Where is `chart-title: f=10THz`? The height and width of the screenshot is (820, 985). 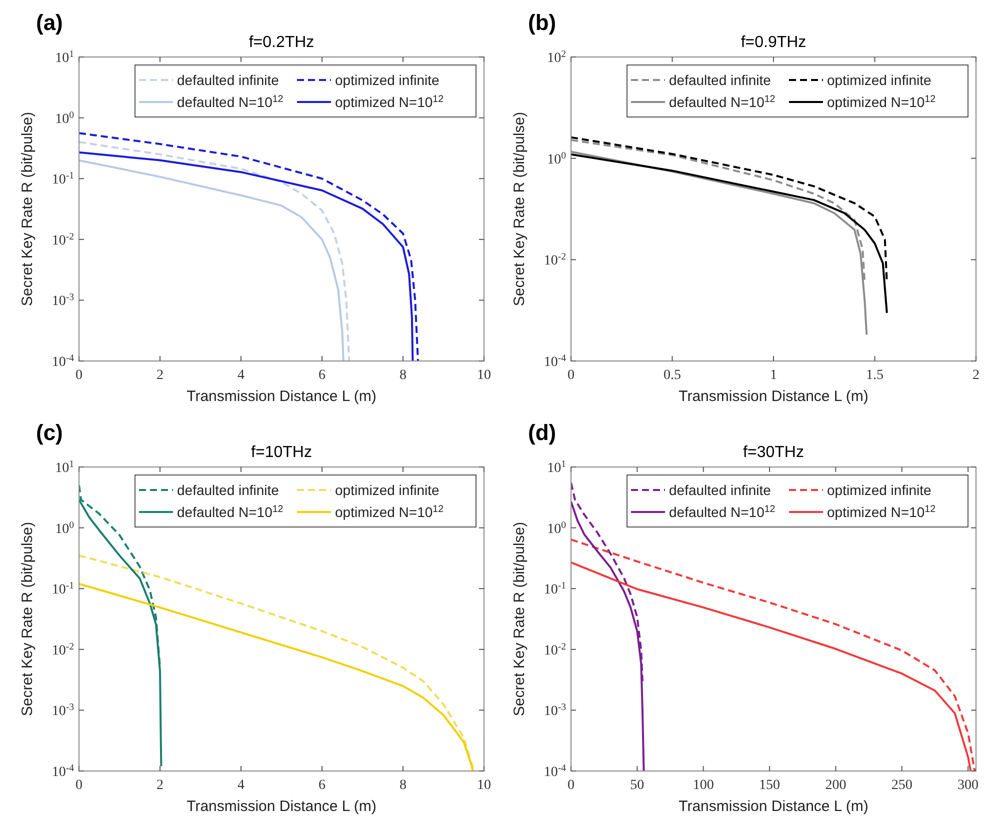 chart-title: f=10THz is located at coordinates (281, 452).